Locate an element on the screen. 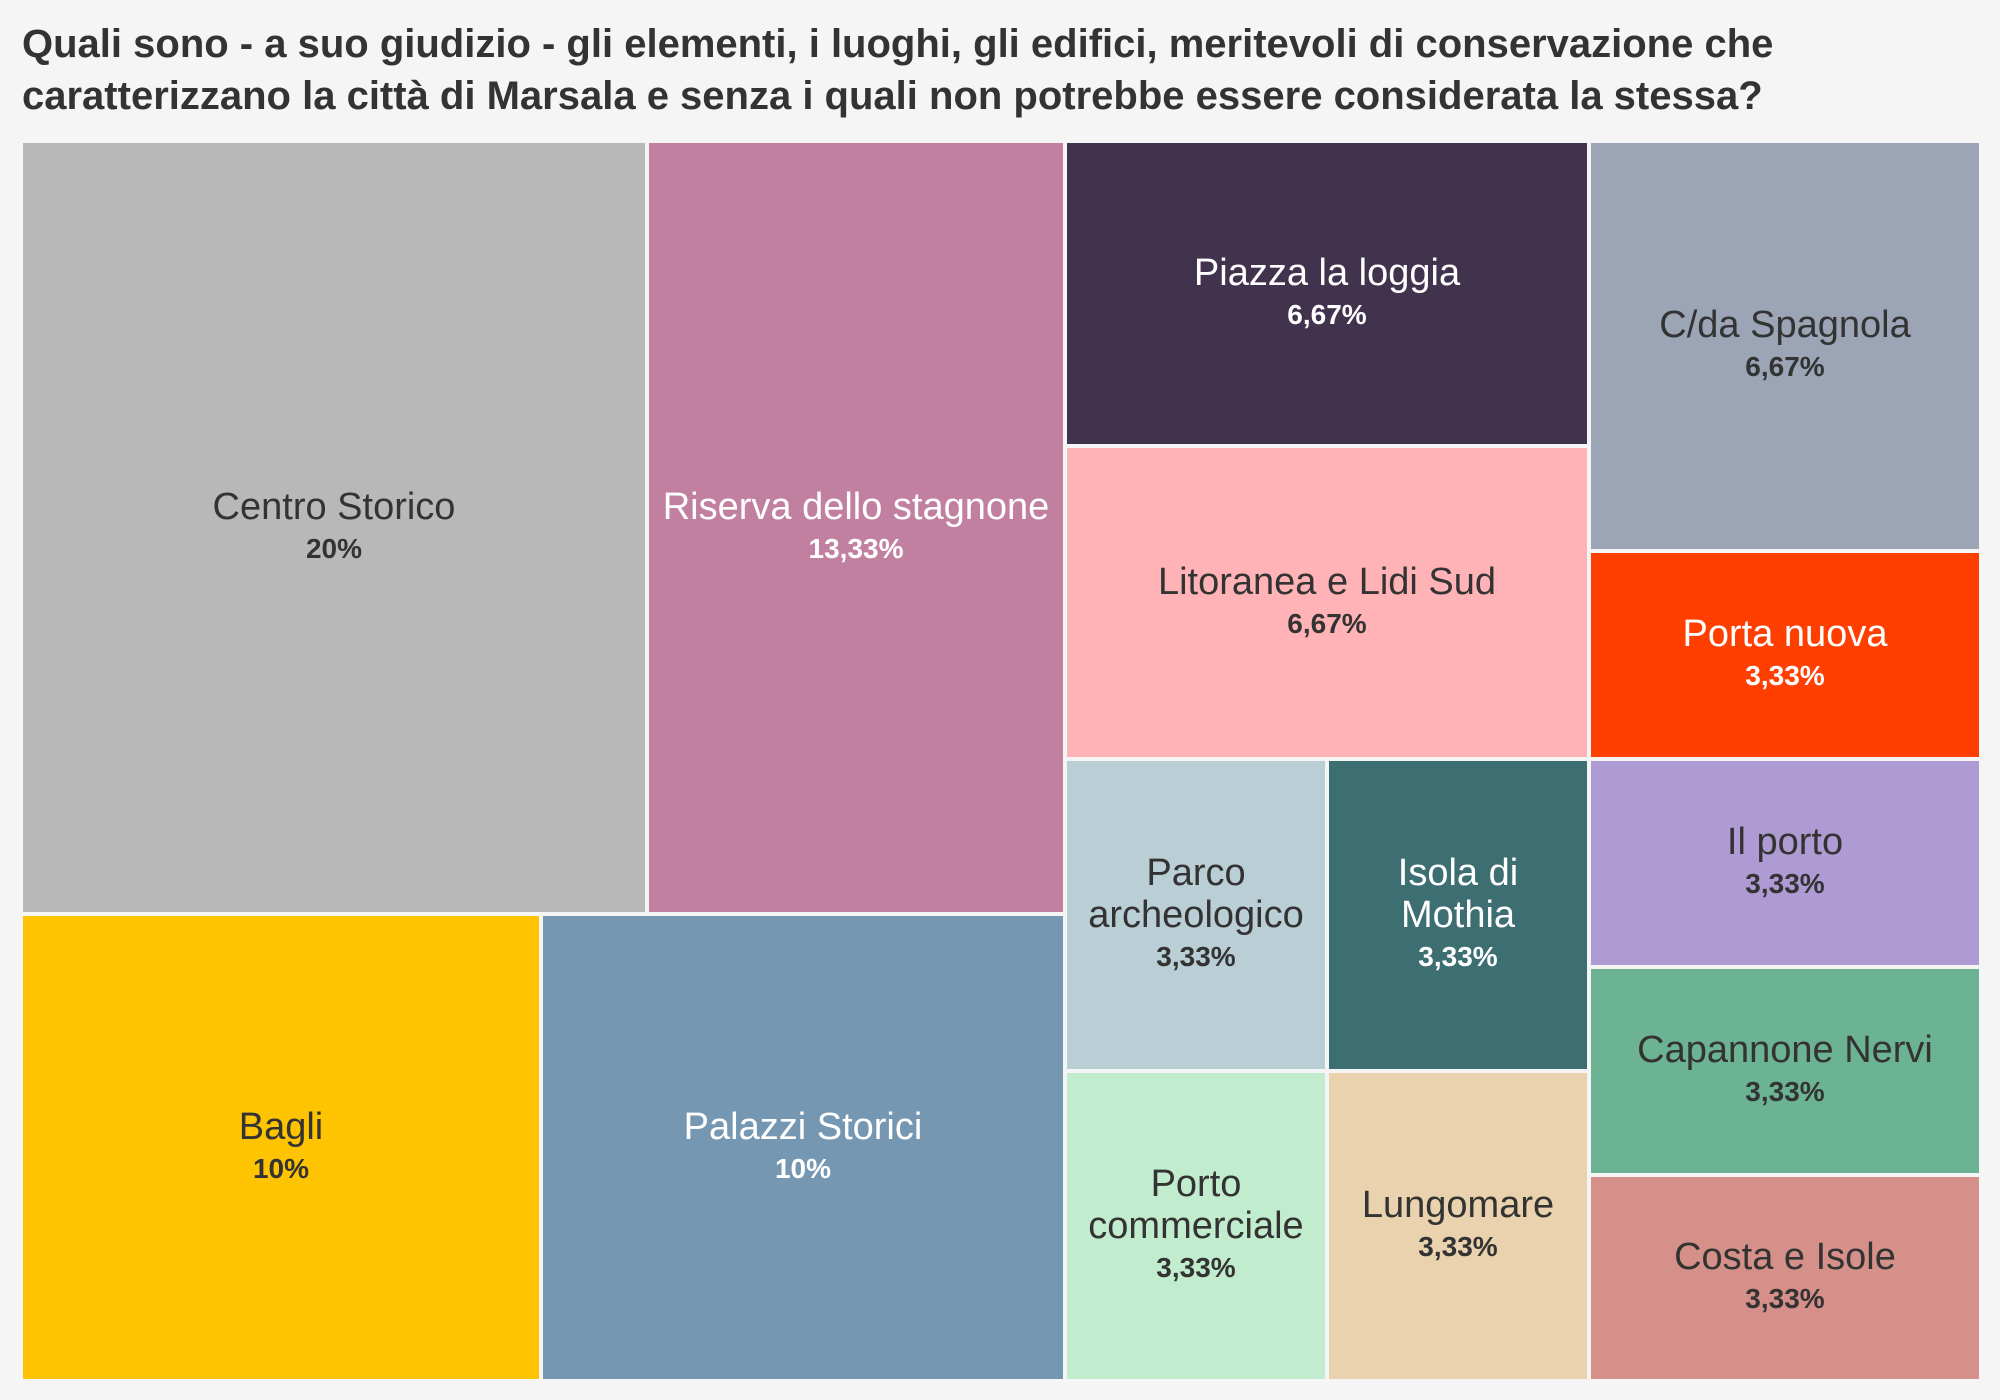 The image size is (2000, 1400). treemap-cell-label: Porto commerciale is located at coordinates (1196, 1205).